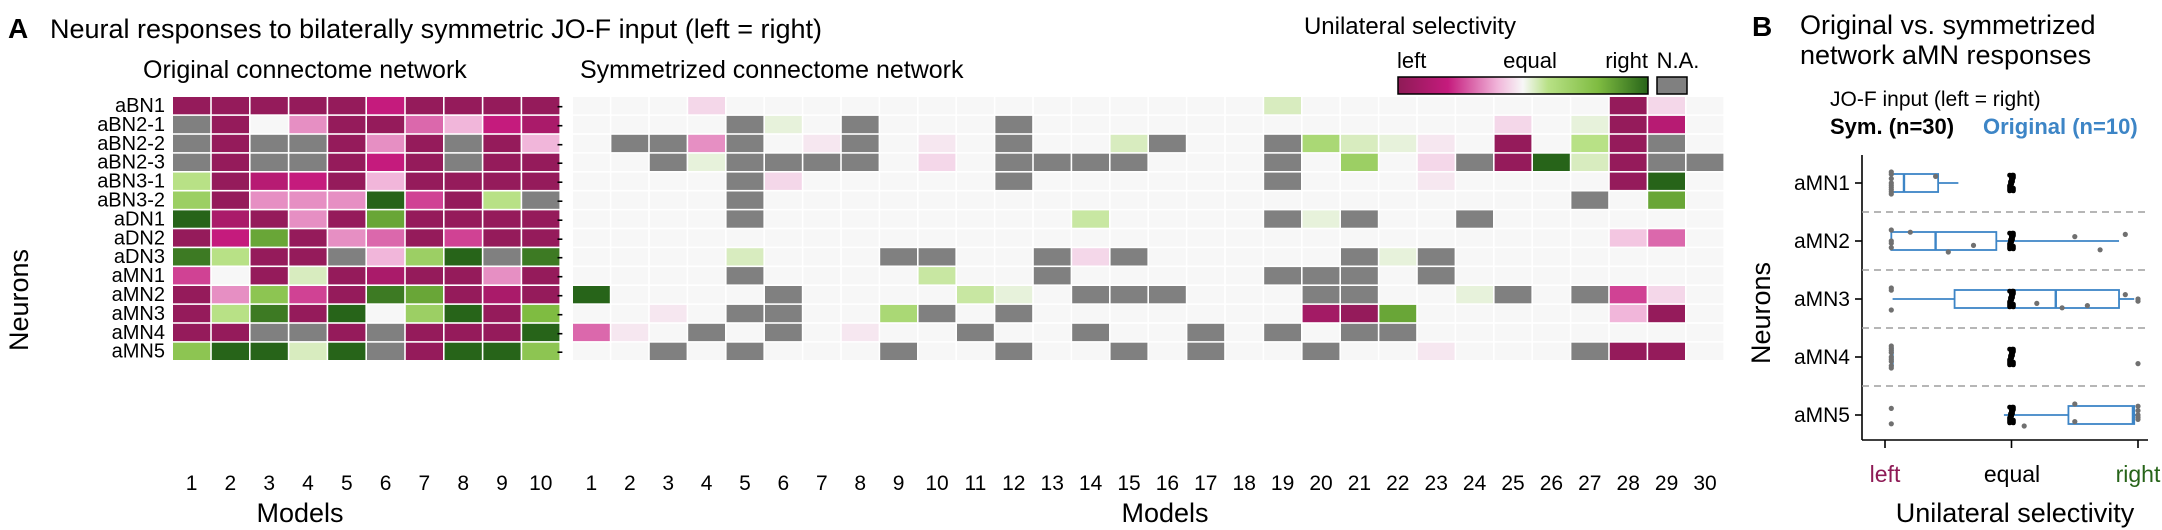 The image size is (2162, 530). I want to click on symmetrized-heatmap-xlabel: Models, so click(1164, 513).